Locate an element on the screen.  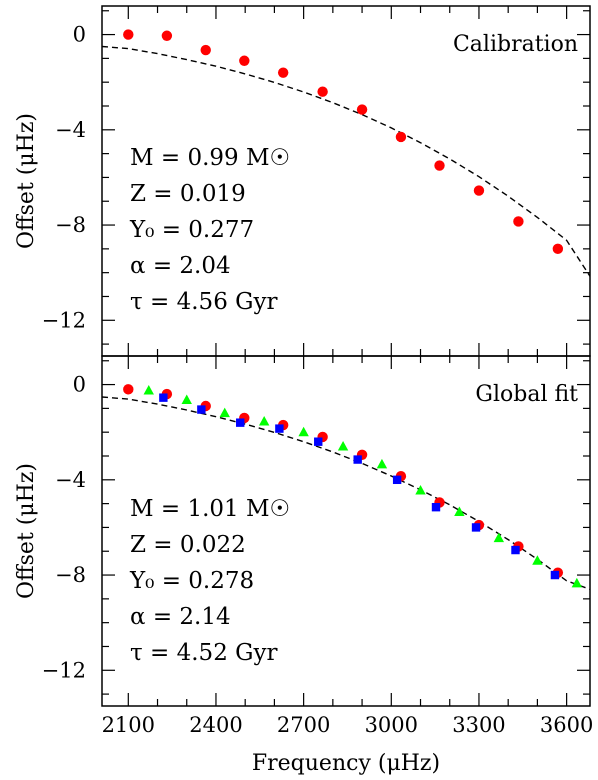
parameter-text: M = 0.99 M☉ is located at coordinates (210, 158).